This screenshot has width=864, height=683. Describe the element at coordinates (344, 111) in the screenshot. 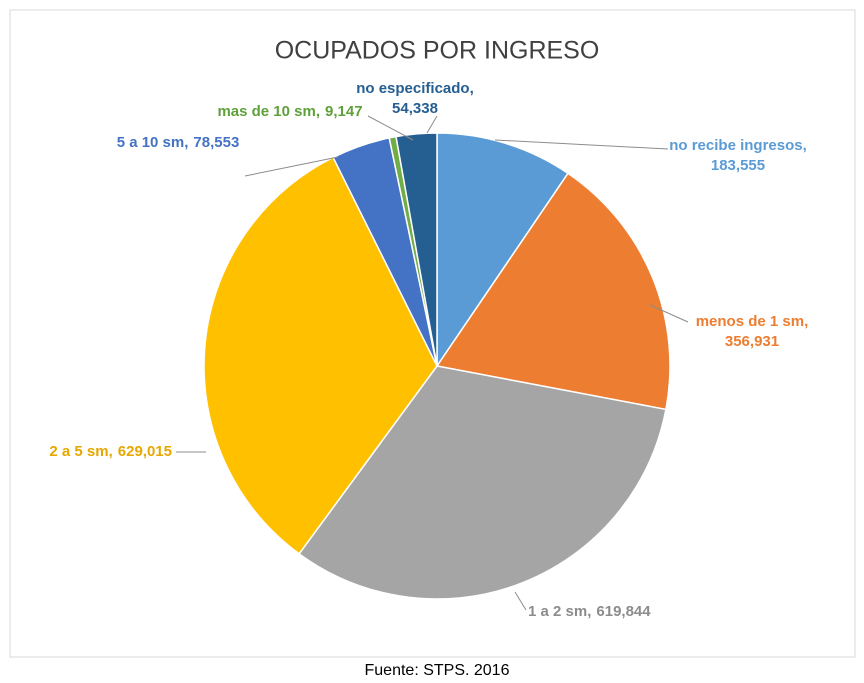

I see `data-label: 9,147` at that location.